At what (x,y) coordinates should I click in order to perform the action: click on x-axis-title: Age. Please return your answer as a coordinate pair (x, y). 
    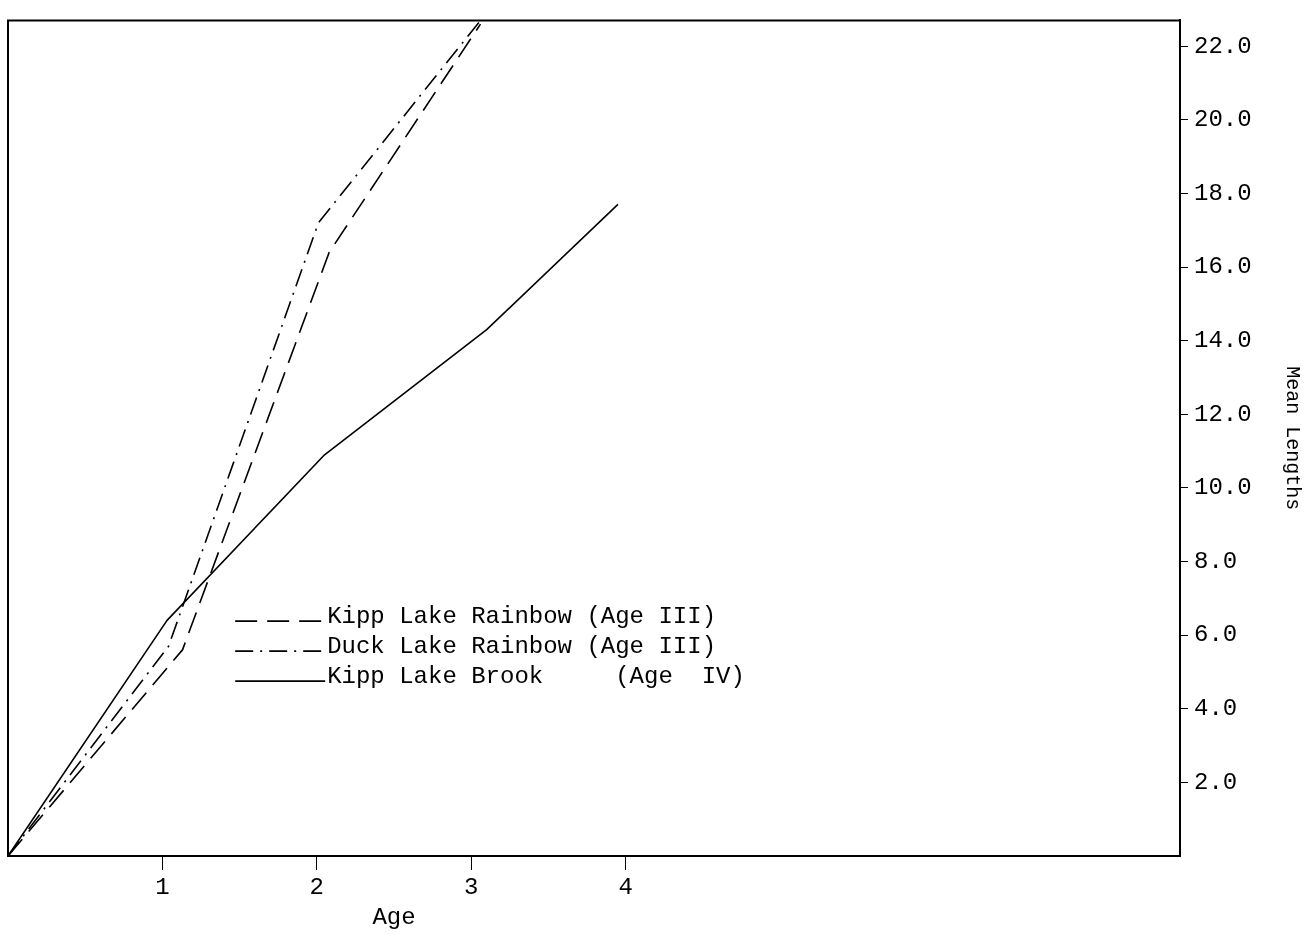
    Looking at the image, I should click on (394, 918).